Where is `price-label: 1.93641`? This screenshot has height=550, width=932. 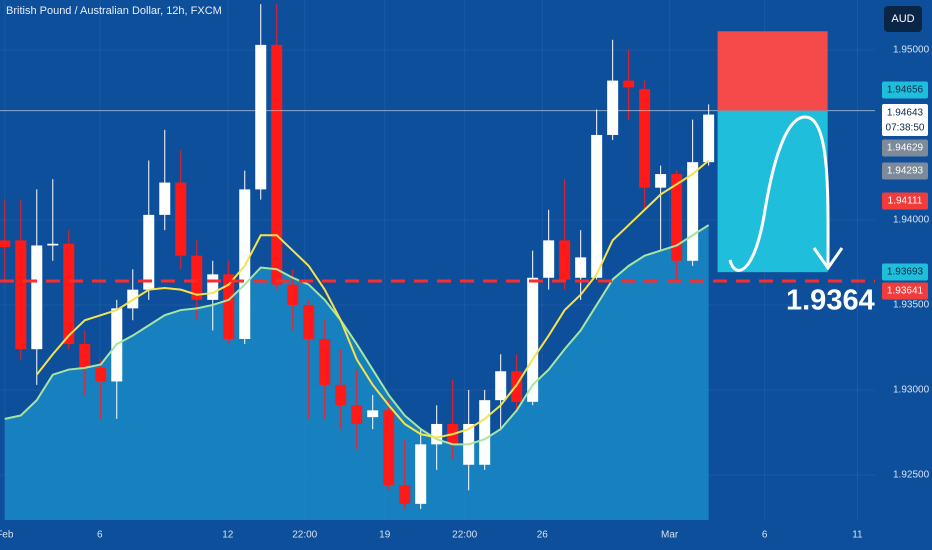 price-label: 1.93641 is located at coordinates (905, 291).